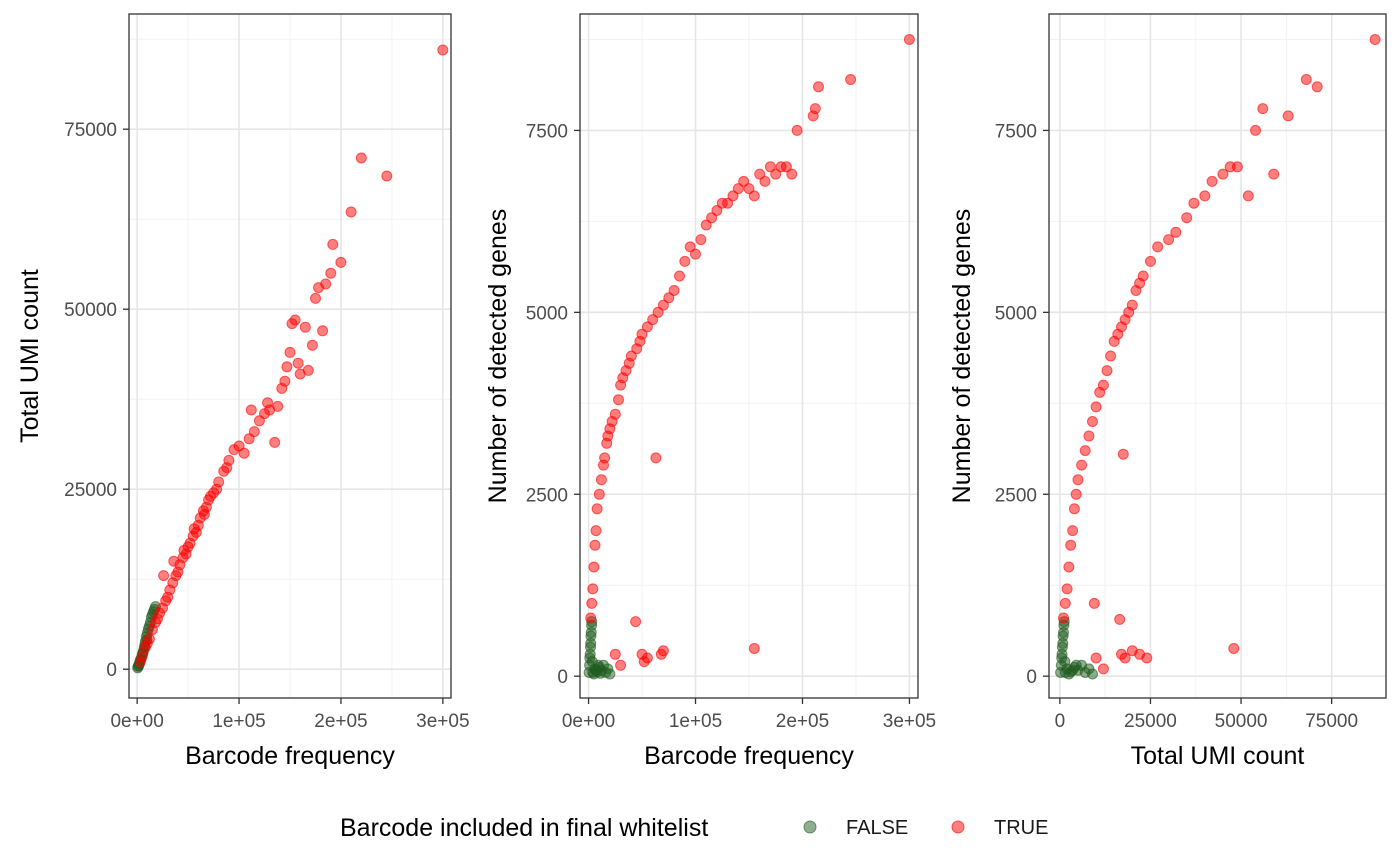 The image size is (1400, 865). I want to click on series-false, so click(1076, 648).